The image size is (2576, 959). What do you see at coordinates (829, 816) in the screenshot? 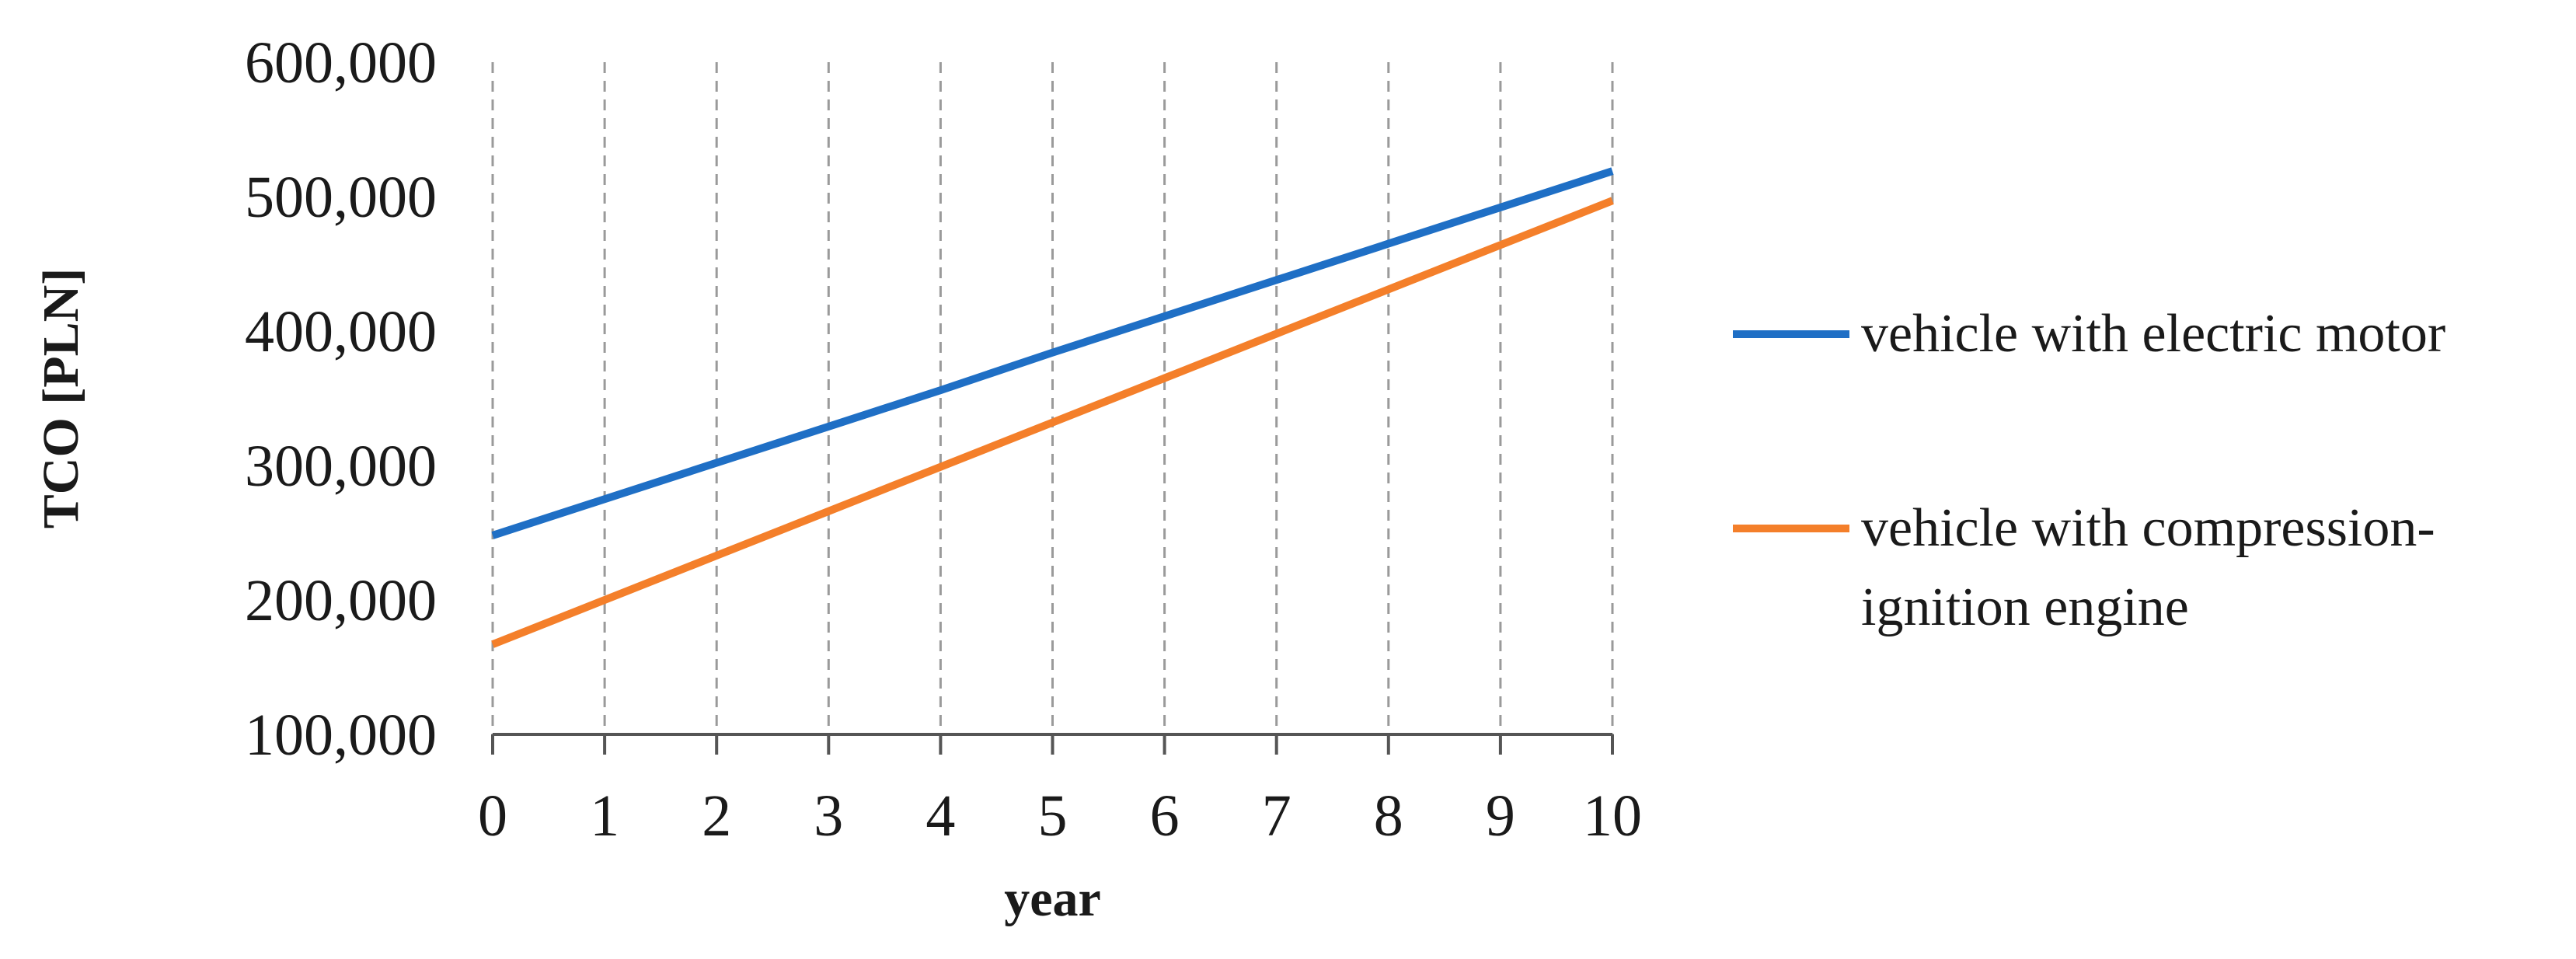
I see `x-tick-label: 3` at bounding box center [829, 816].